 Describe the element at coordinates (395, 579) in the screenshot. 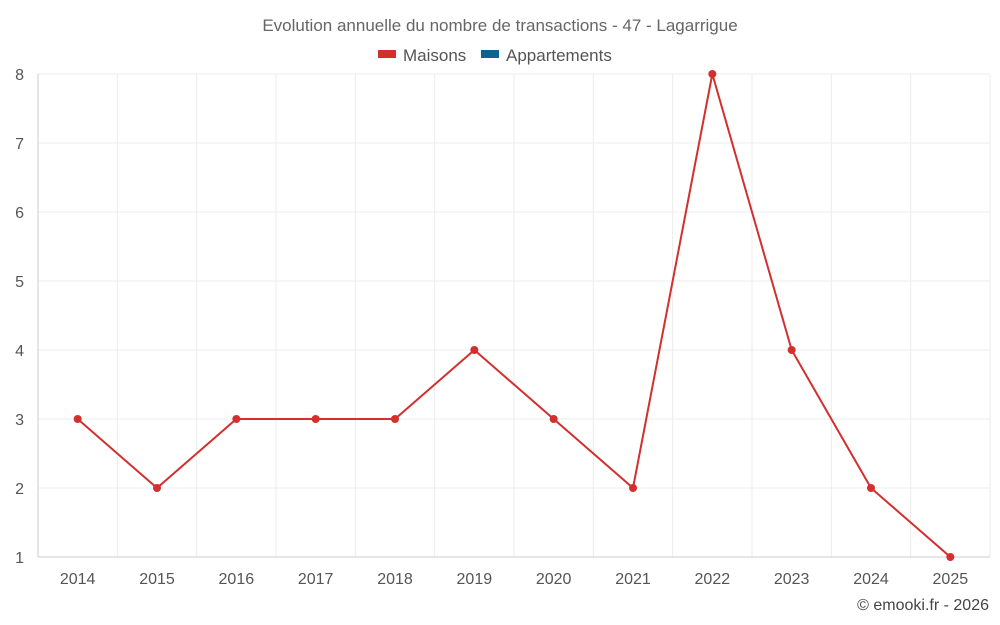

I see `x-tick-label: 2018` at that location.